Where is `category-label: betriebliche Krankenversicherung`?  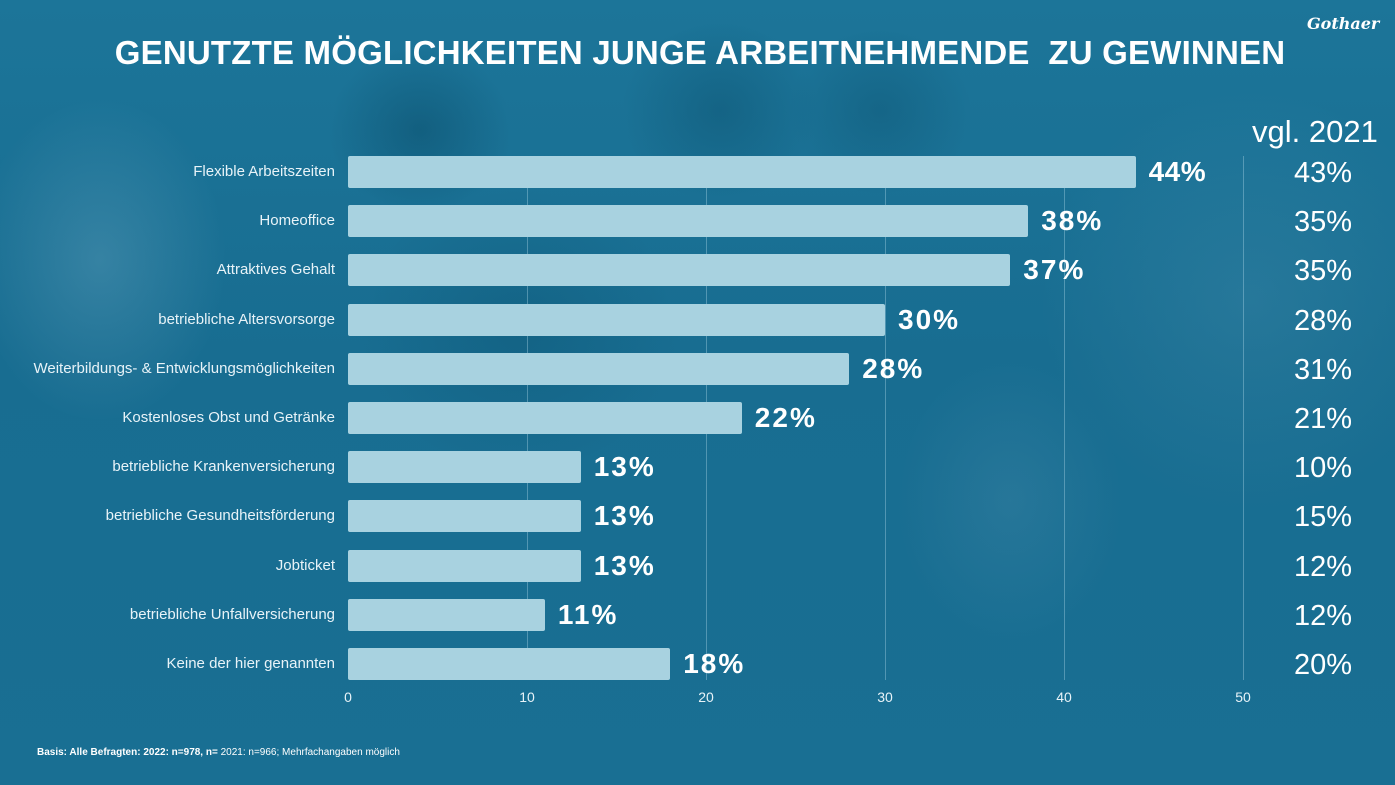 category-label: betriebliche Krankenversicherung is located at coordinates (223, 467).